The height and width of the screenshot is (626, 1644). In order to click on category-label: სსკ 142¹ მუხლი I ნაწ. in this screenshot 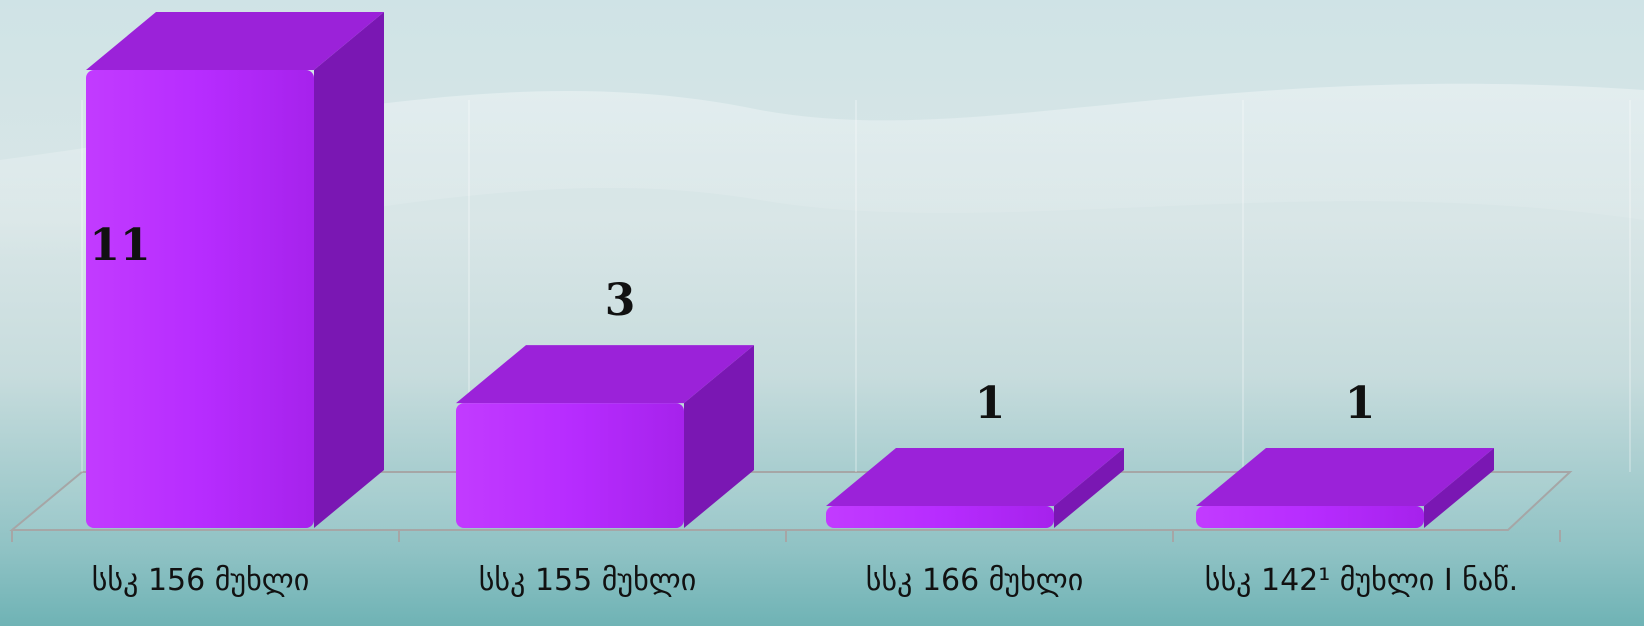, I will do `click(1361, 580)`.